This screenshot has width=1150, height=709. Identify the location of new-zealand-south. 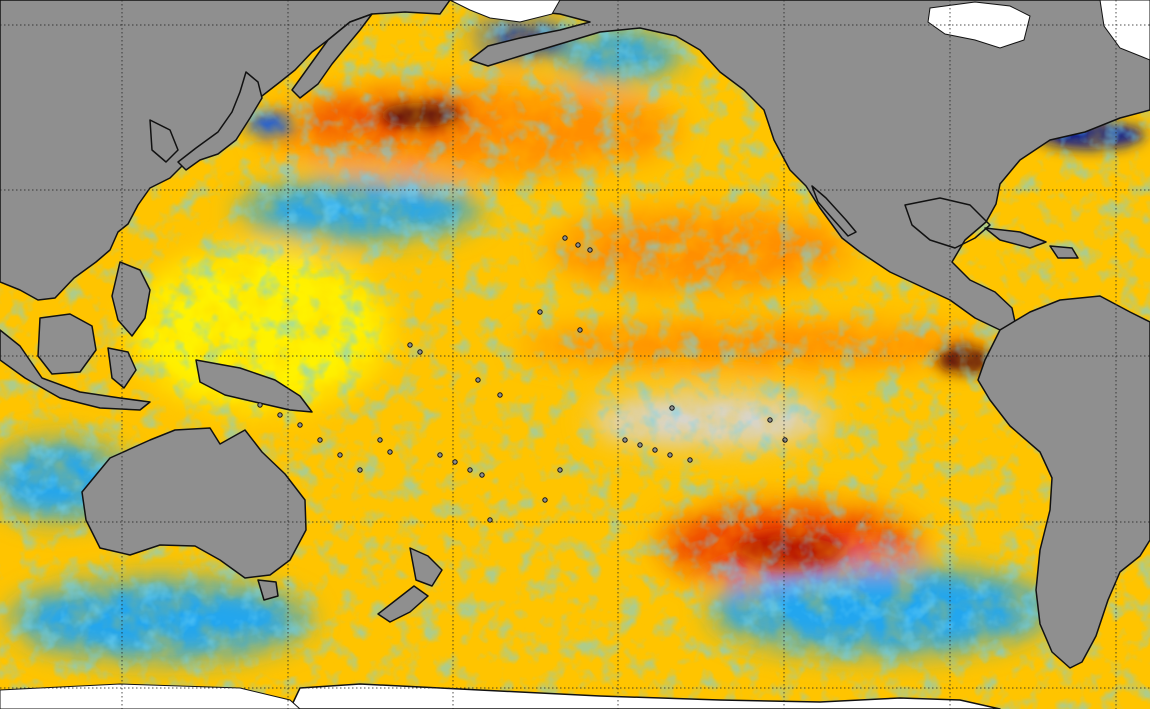
(403, 604).